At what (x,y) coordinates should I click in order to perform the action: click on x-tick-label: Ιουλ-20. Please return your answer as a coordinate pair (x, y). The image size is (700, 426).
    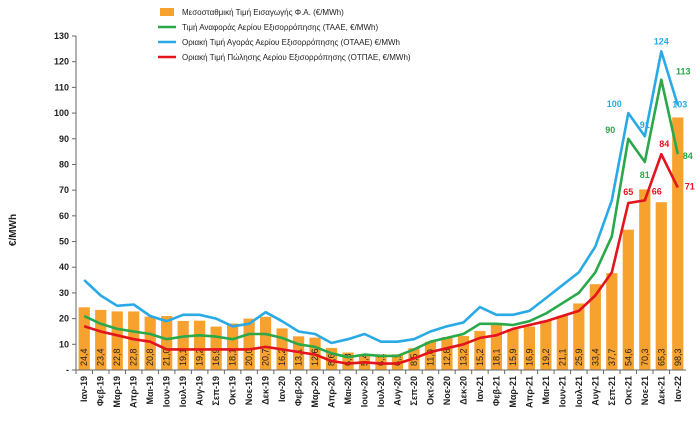
    Looking at the image, I should click on (381, 391).